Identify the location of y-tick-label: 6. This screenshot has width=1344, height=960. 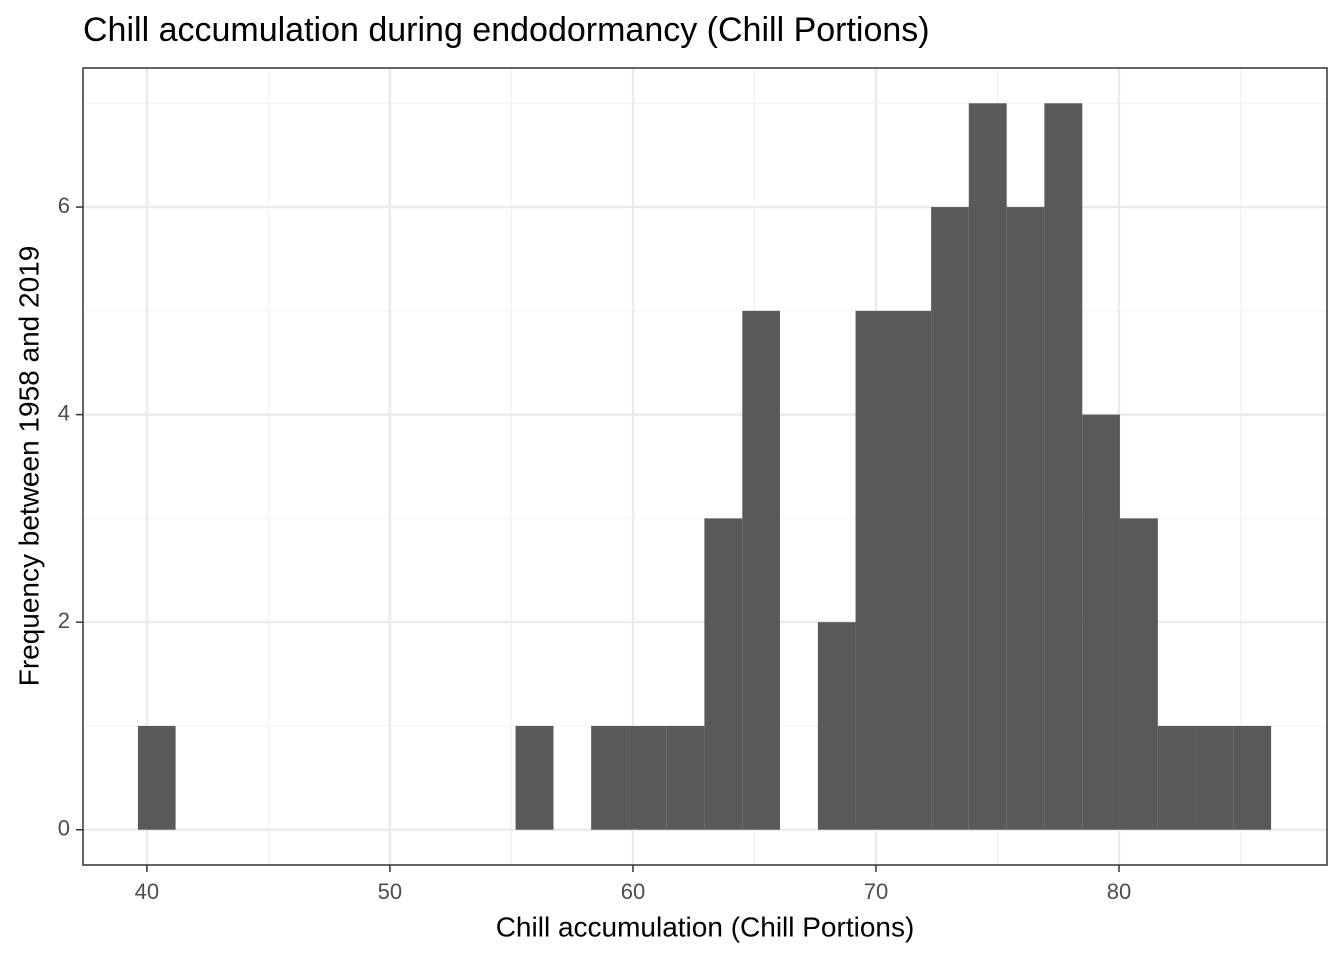
(64, 205).